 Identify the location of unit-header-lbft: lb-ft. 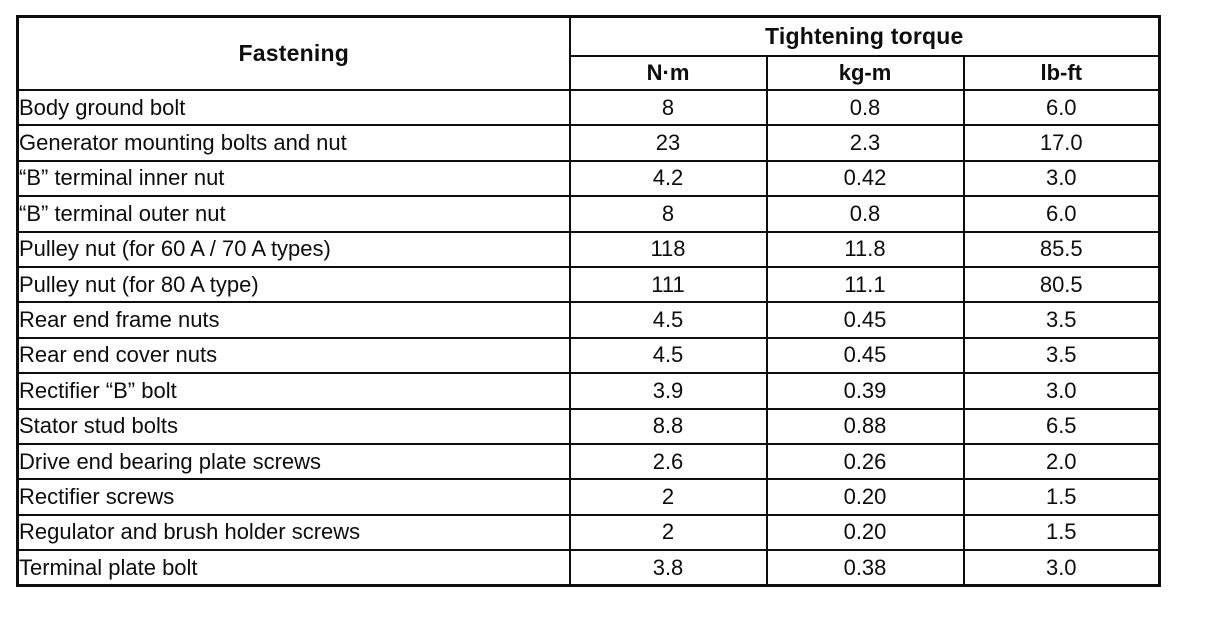
(1061, 73).